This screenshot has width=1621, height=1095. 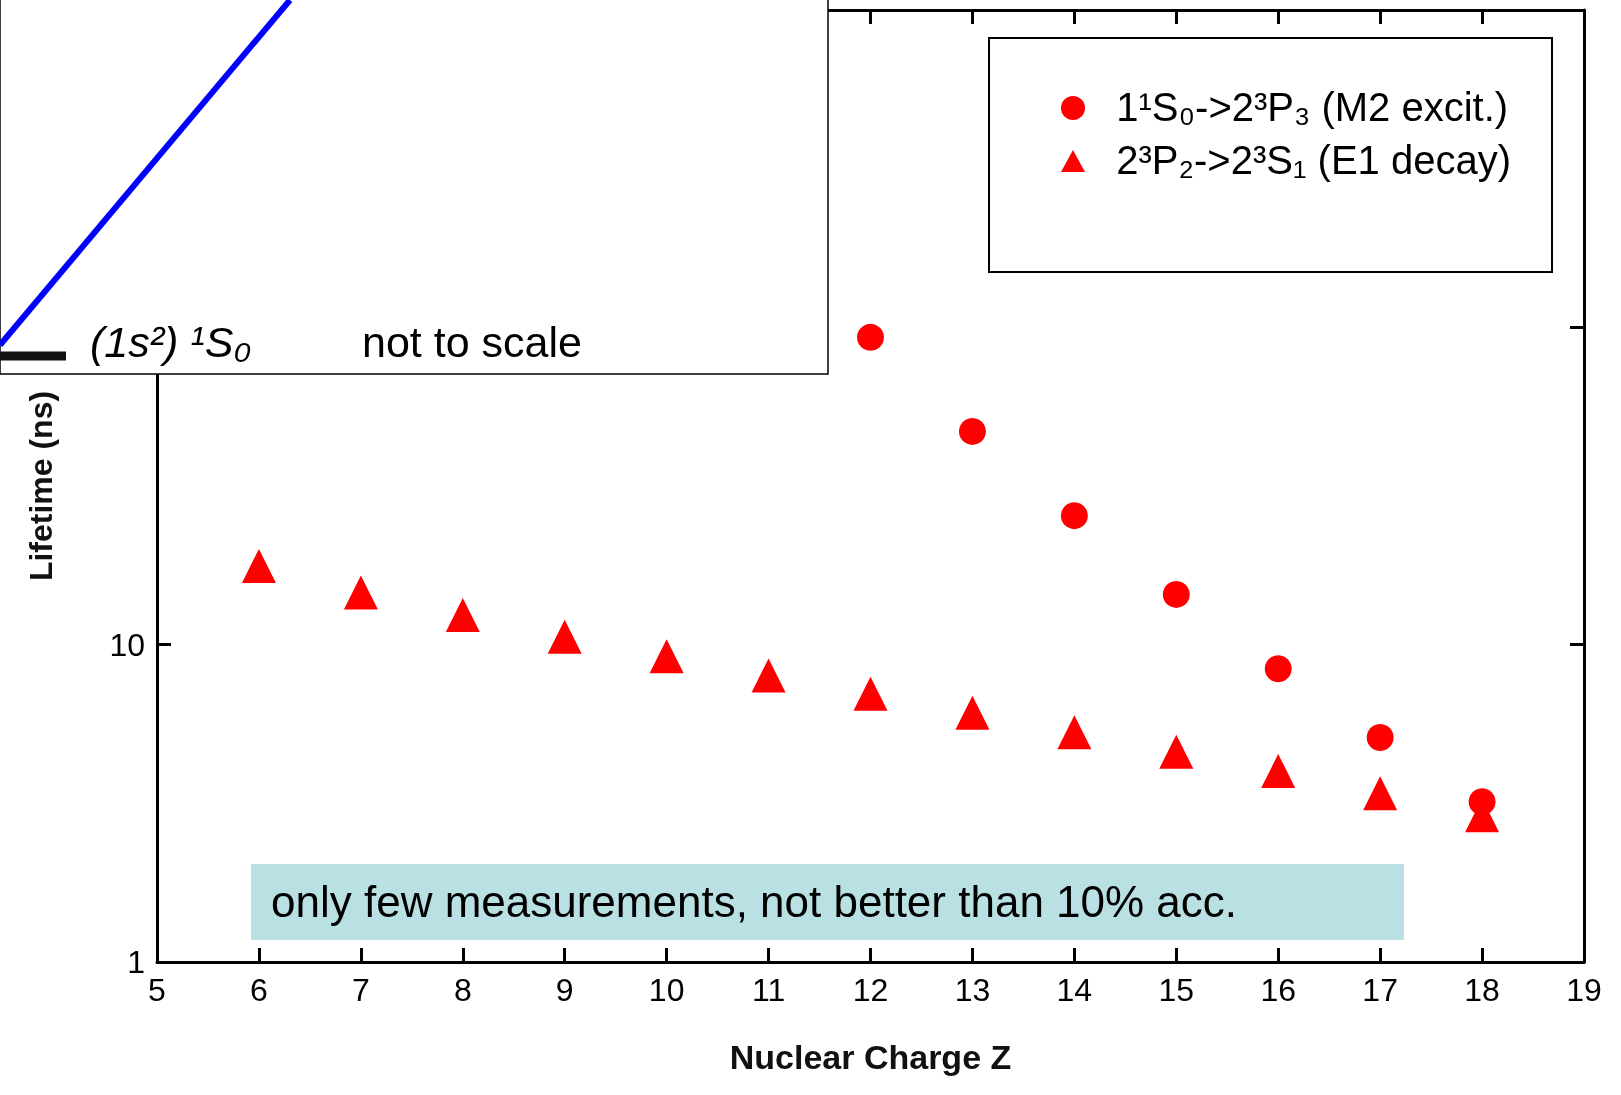 I want to click on y-tick-label: 1, so click(x=136, y=962).